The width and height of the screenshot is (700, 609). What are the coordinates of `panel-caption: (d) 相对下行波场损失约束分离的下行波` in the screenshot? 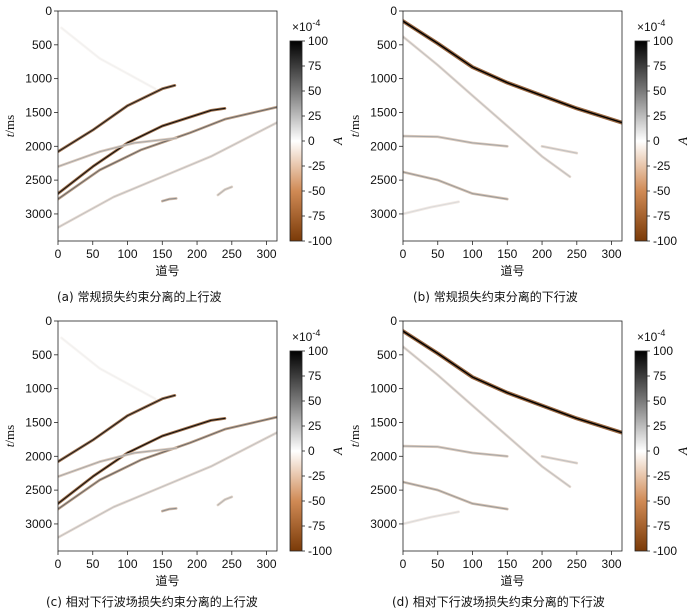 It's located at (498, 601).